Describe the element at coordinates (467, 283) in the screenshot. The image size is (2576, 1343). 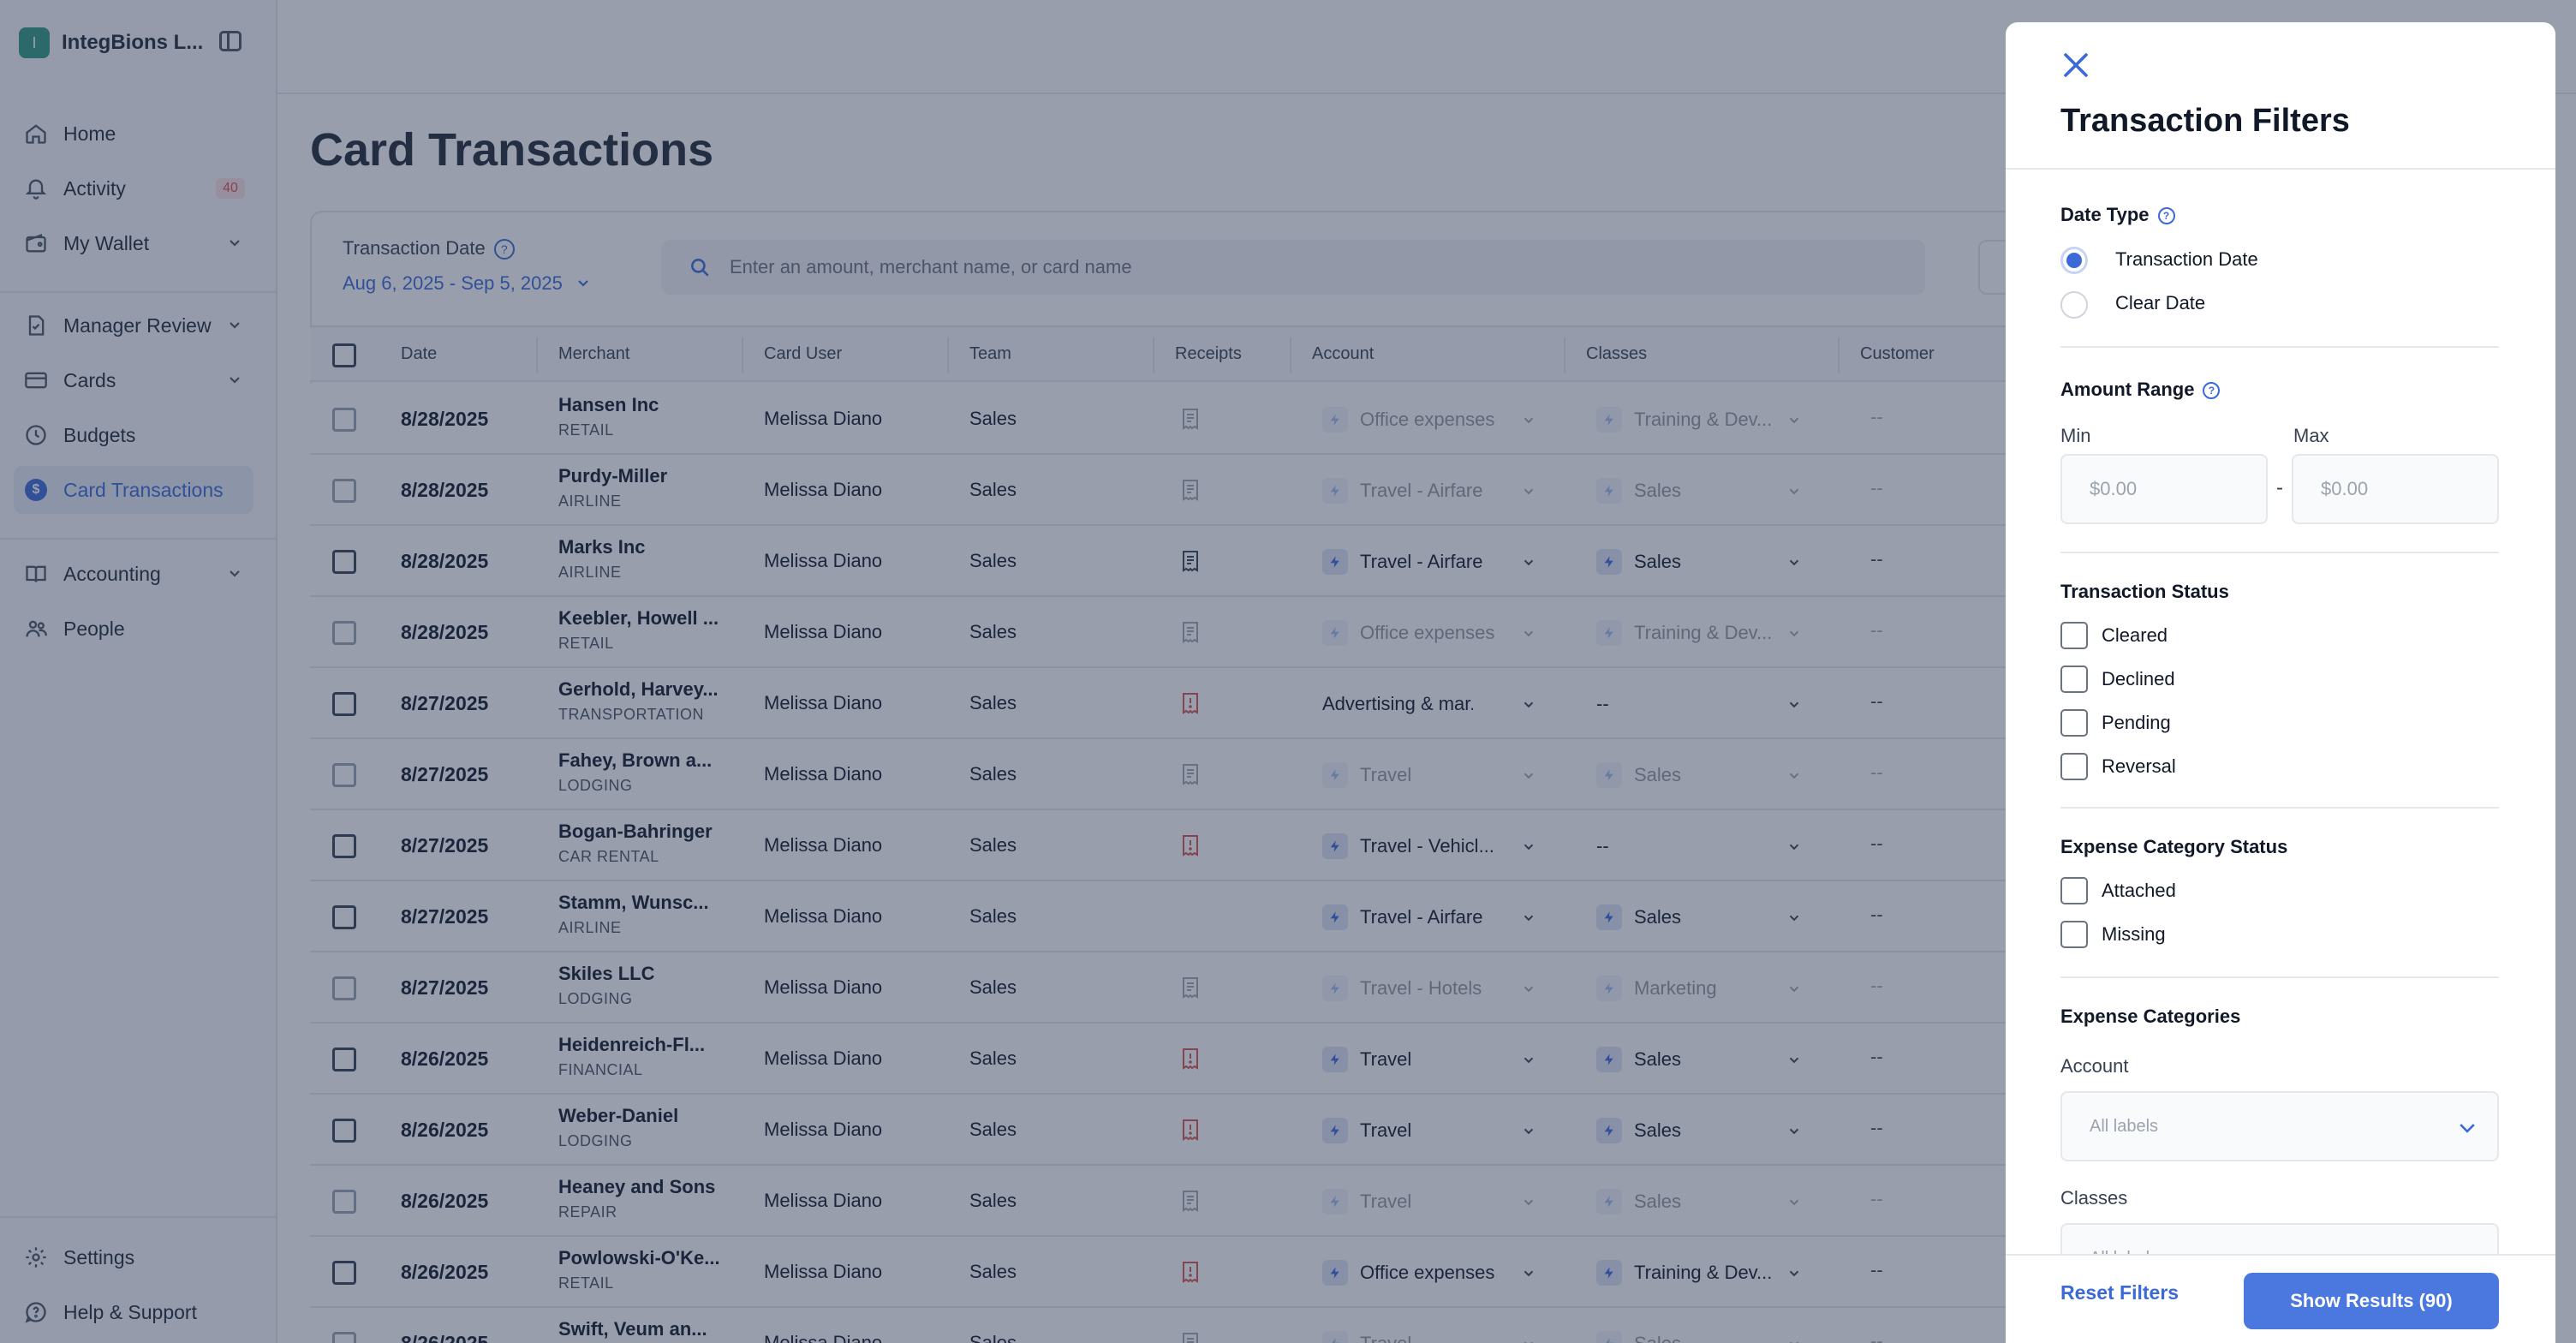
I see `date-range-picker: Aug 6, 2025 - Sep 5, 2025` at that location.